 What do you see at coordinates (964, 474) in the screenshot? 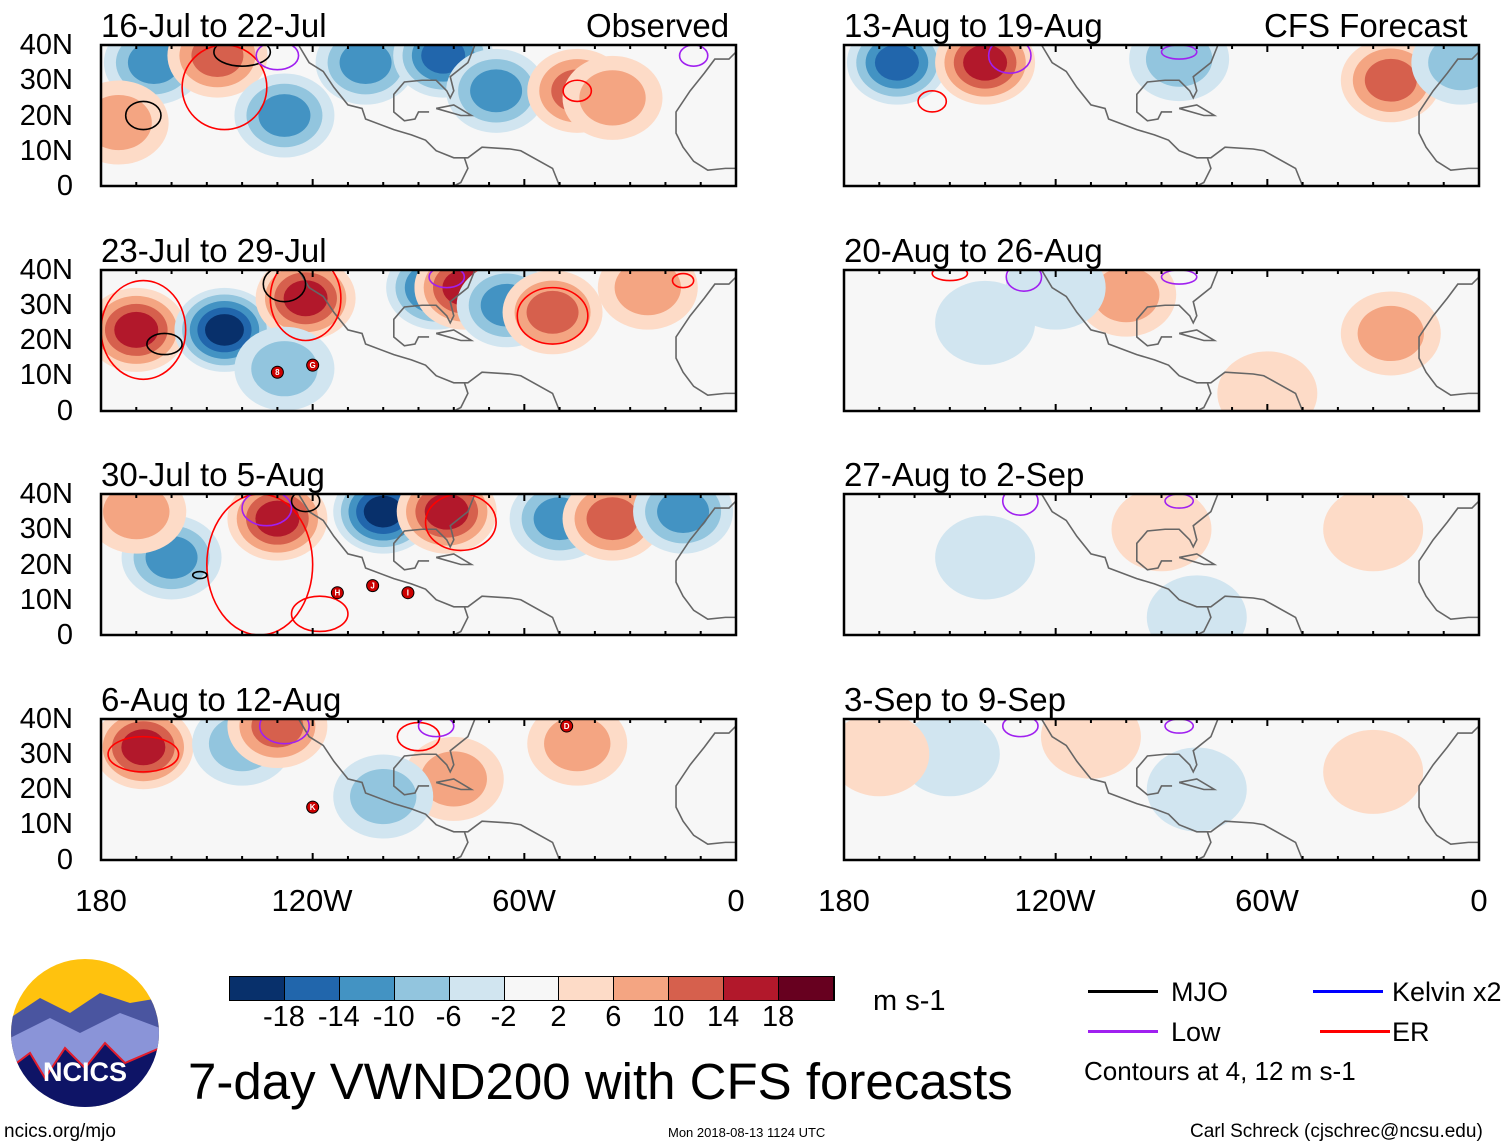
I see `panel-title: 27-Aug to 2-Sep` at bounding box center [964, 474].